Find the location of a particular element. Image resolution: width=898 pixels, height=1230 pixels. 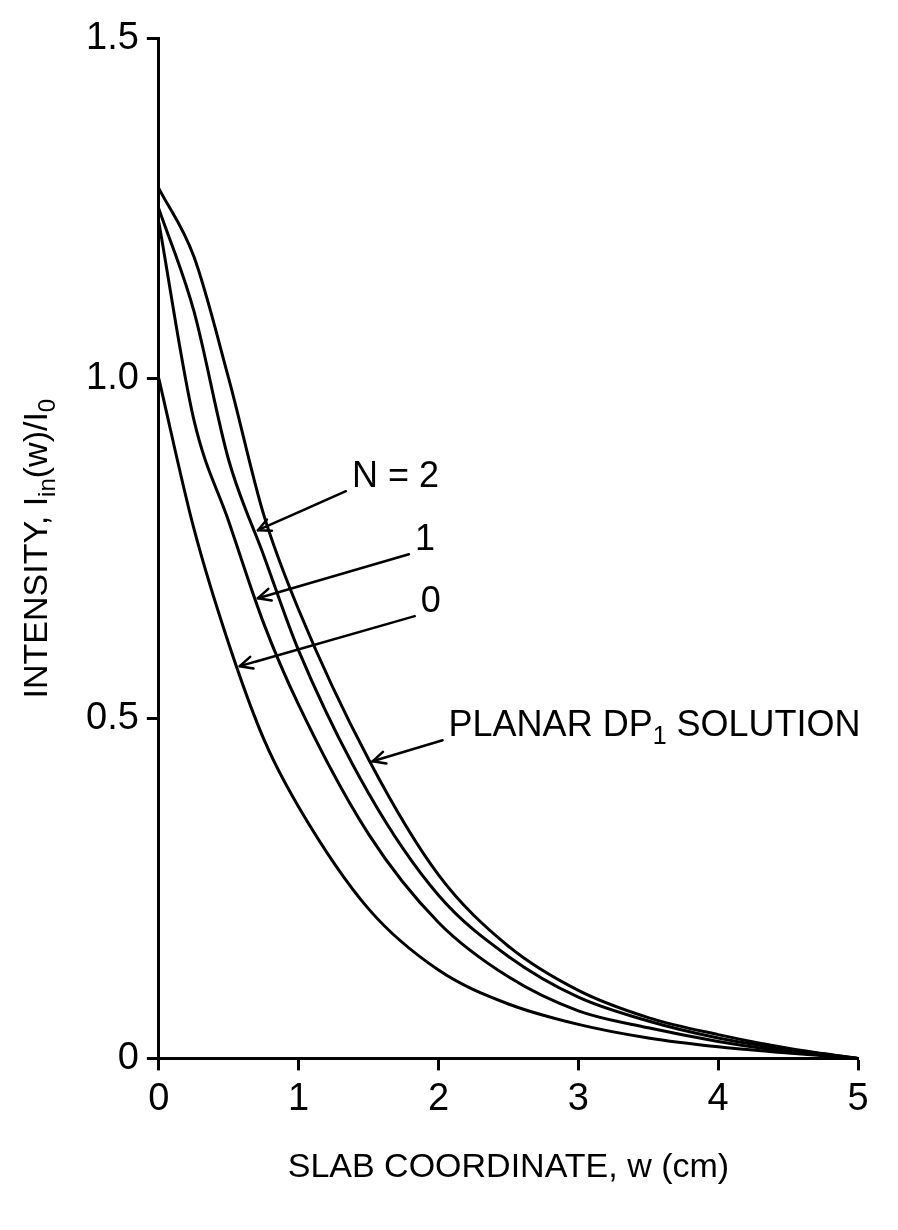

x-tick-label: 4 is located at coordinates (718, 1096).